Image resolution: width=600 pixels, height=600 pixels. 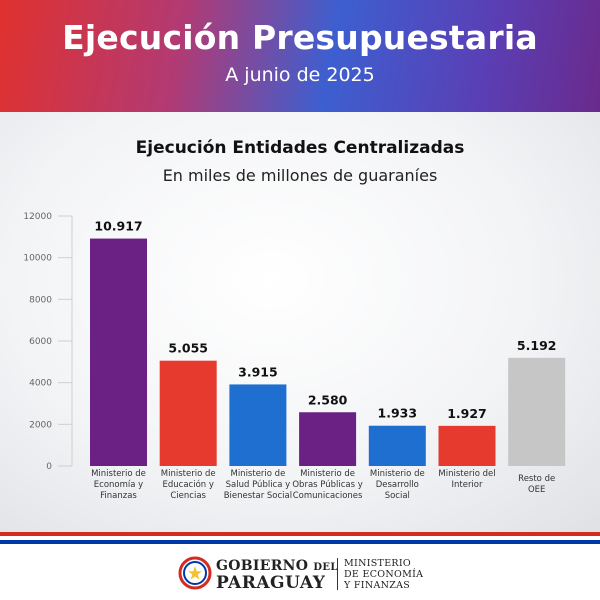 I want to click on paraguay-seal-icon, so click(x=195, y=573).